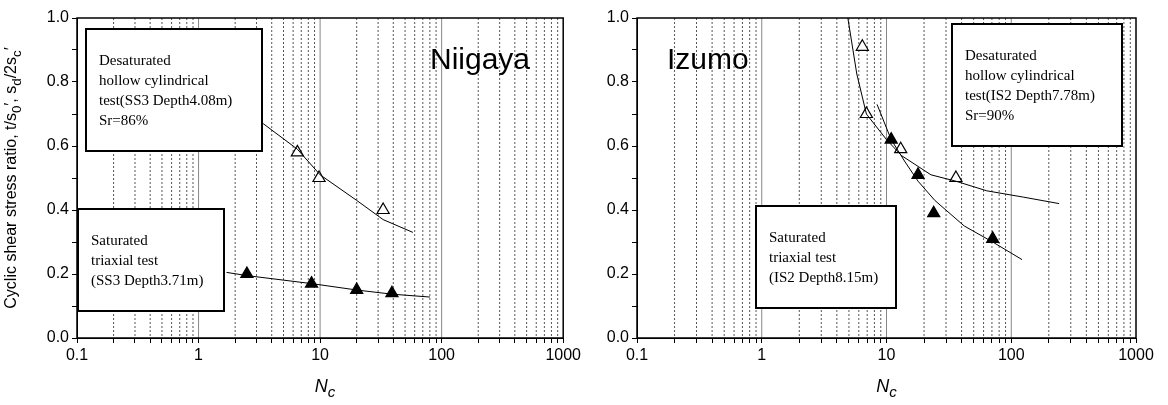  I want to click on note-box: Saturated triaxial test (IS2 Depth8.15m), so click(826, 257).